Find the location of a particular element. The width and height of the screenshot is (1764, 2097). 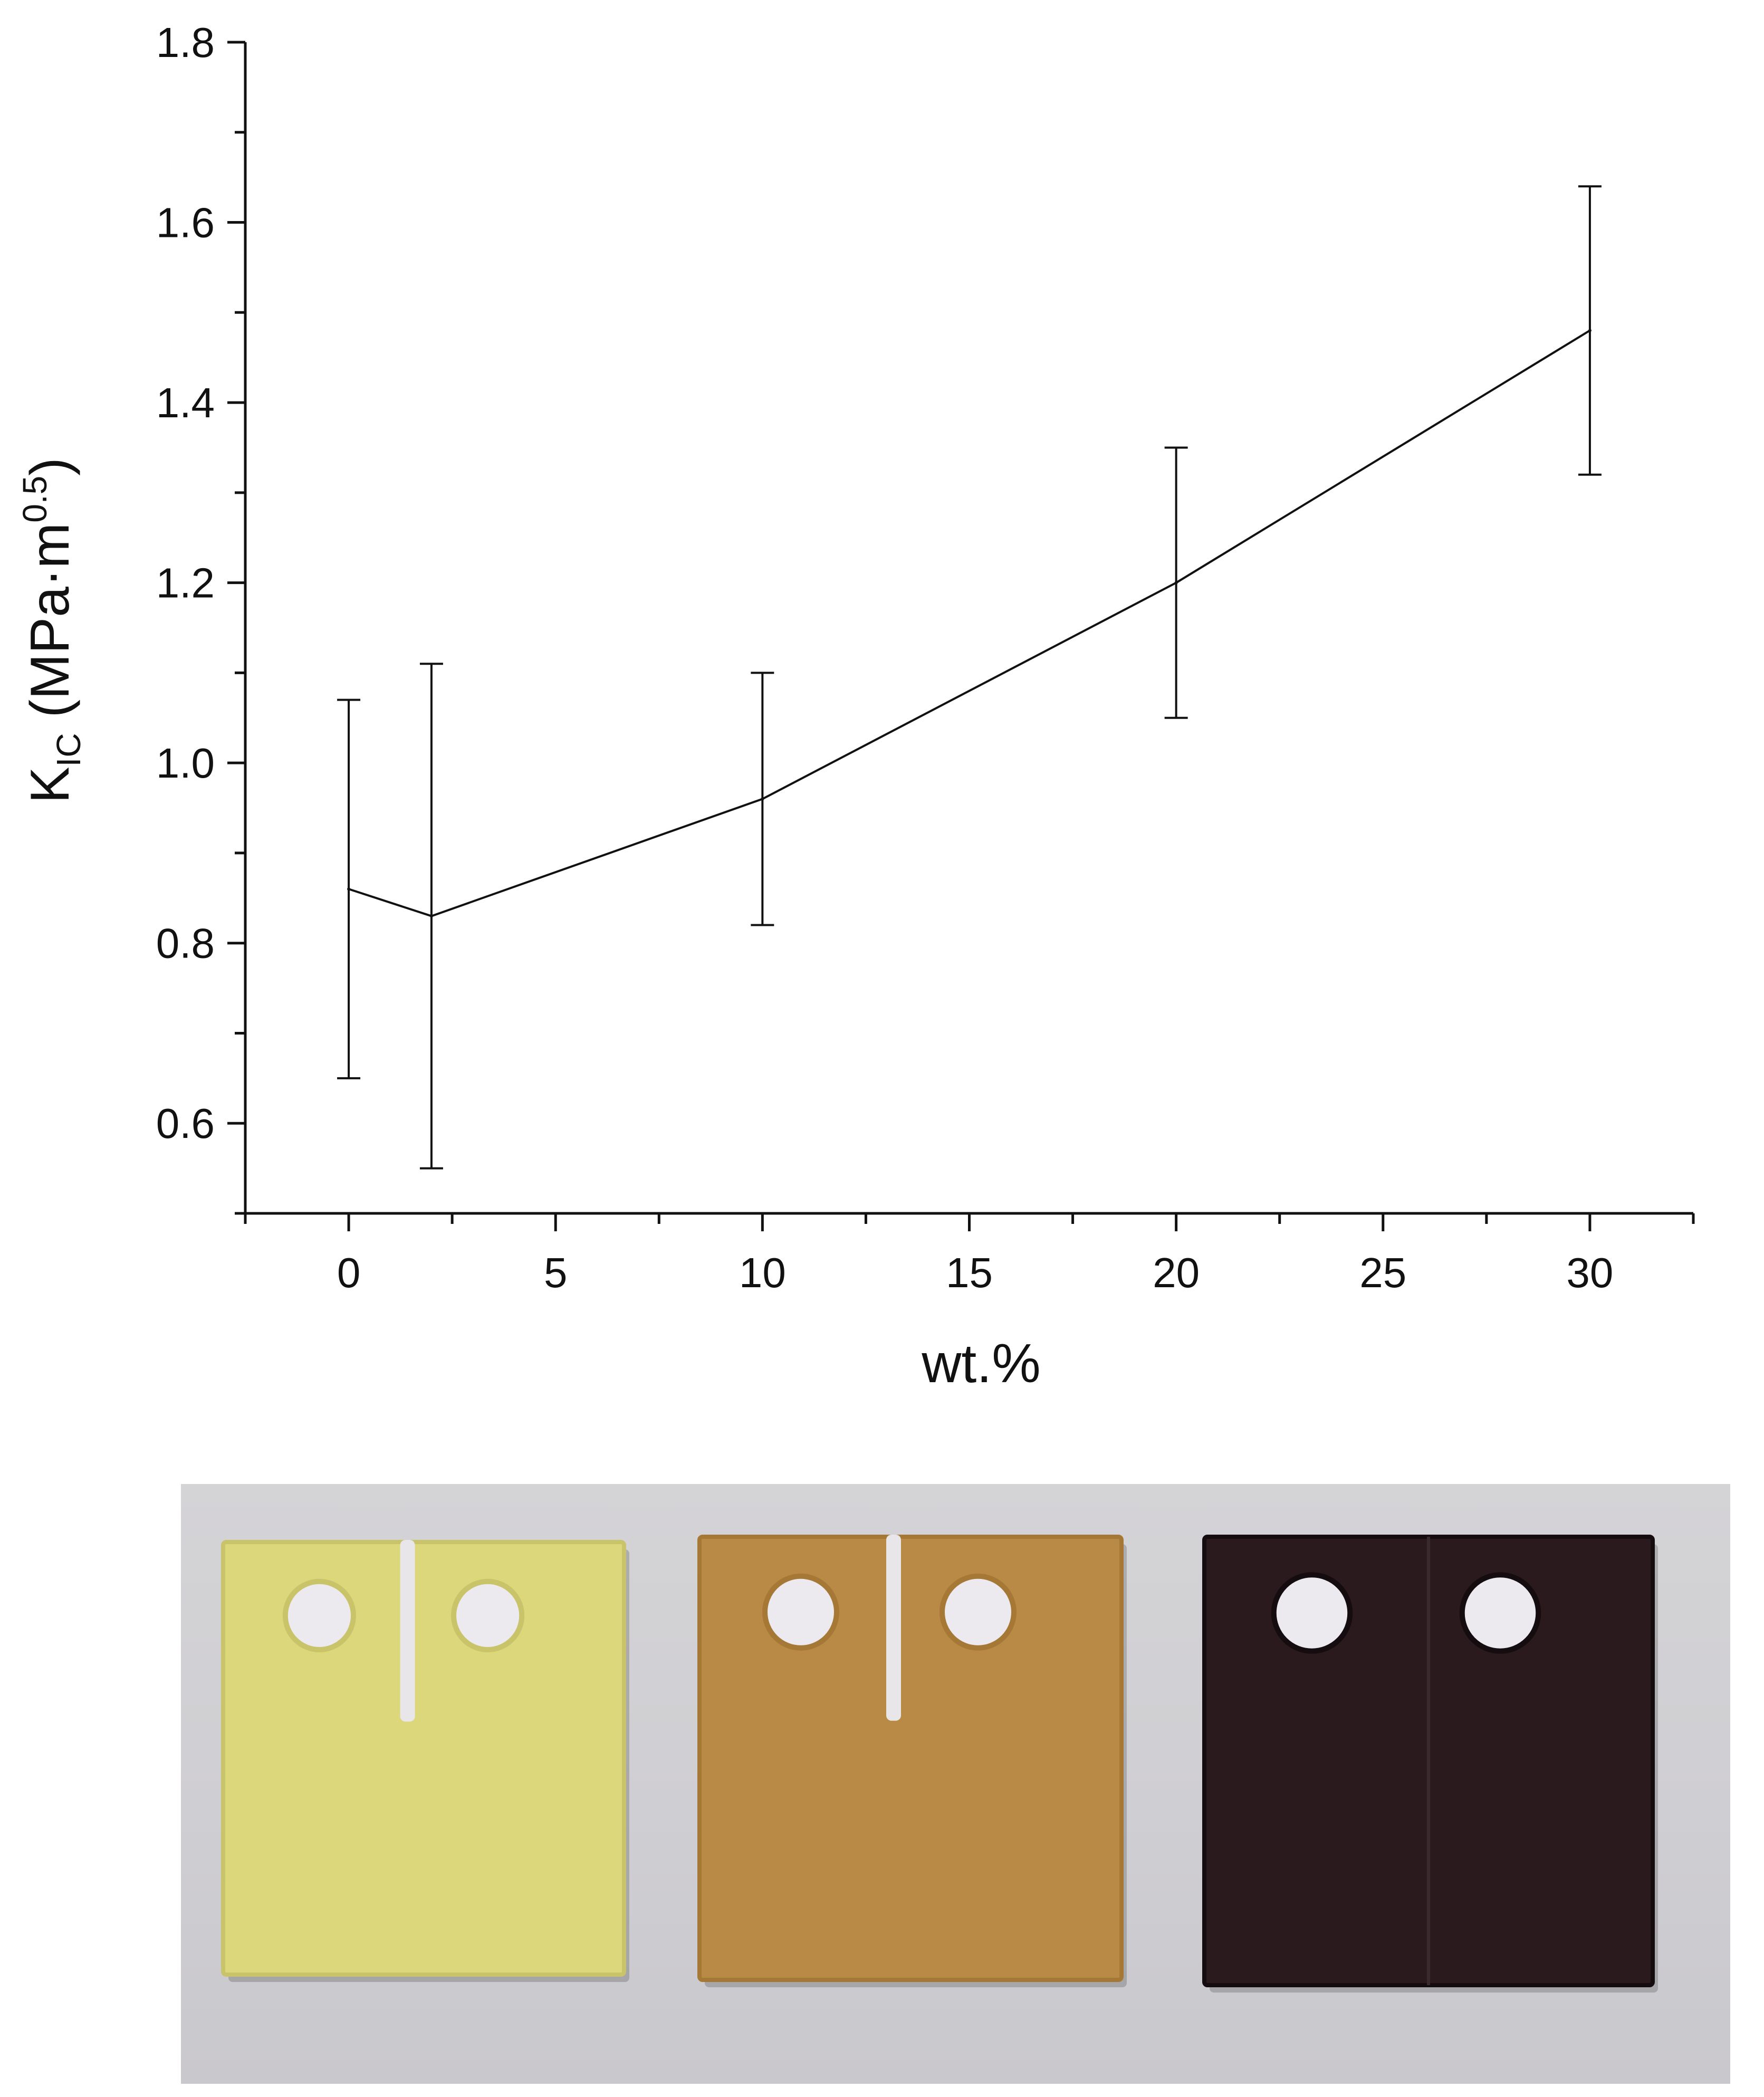

y-tick-label: 1.0 is located at coordinates (185, 763).